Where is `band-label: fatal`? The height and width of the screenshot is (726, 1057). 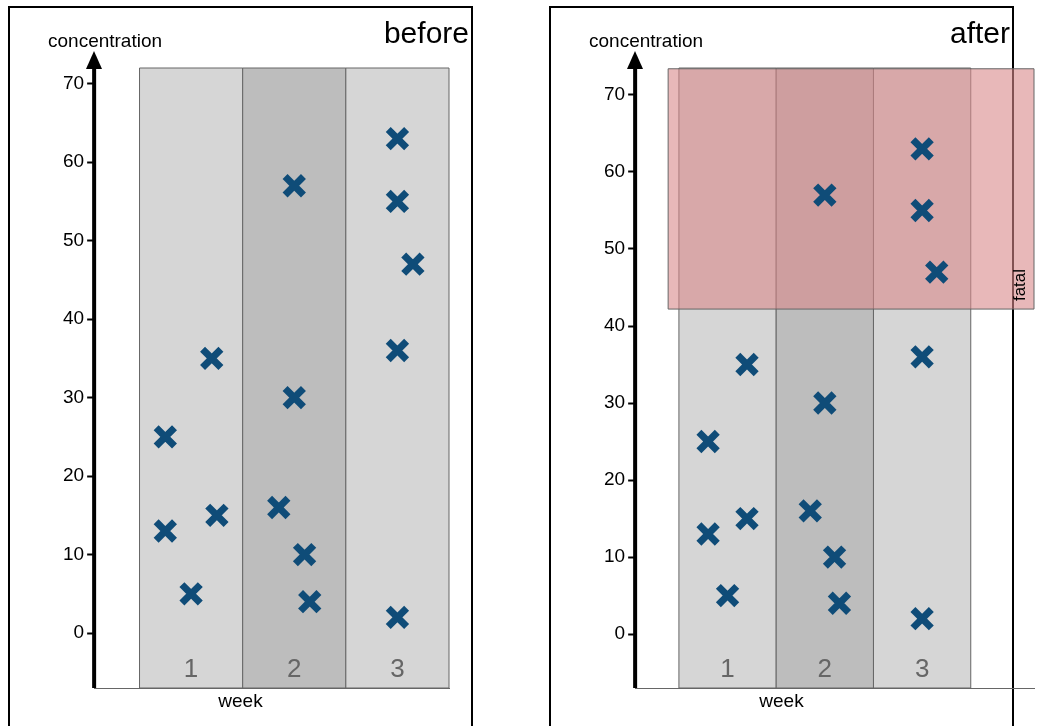
band-label: fatal is located at coordinates (1019, 285).